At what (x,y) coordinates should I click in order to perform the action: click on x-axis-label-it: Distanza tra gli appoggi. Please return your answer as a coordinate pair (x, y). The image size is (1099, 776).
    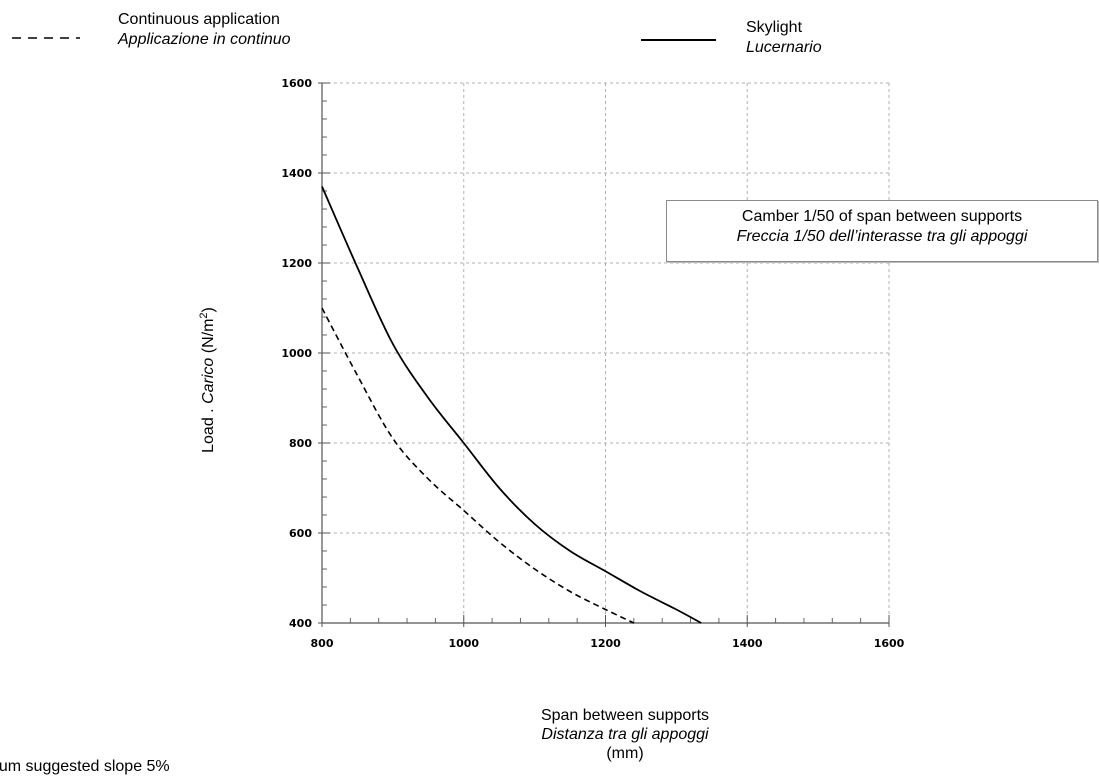
    Looking at the image, I should click on (625, 734).